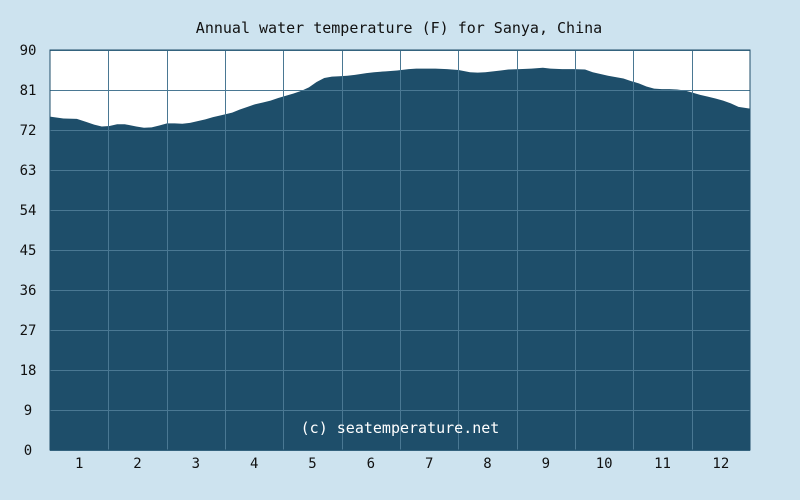  What do you see at coordinates (28, 211) in the screenshot?
I see `y-tick-label: 54` at bounding box center [28, 211].